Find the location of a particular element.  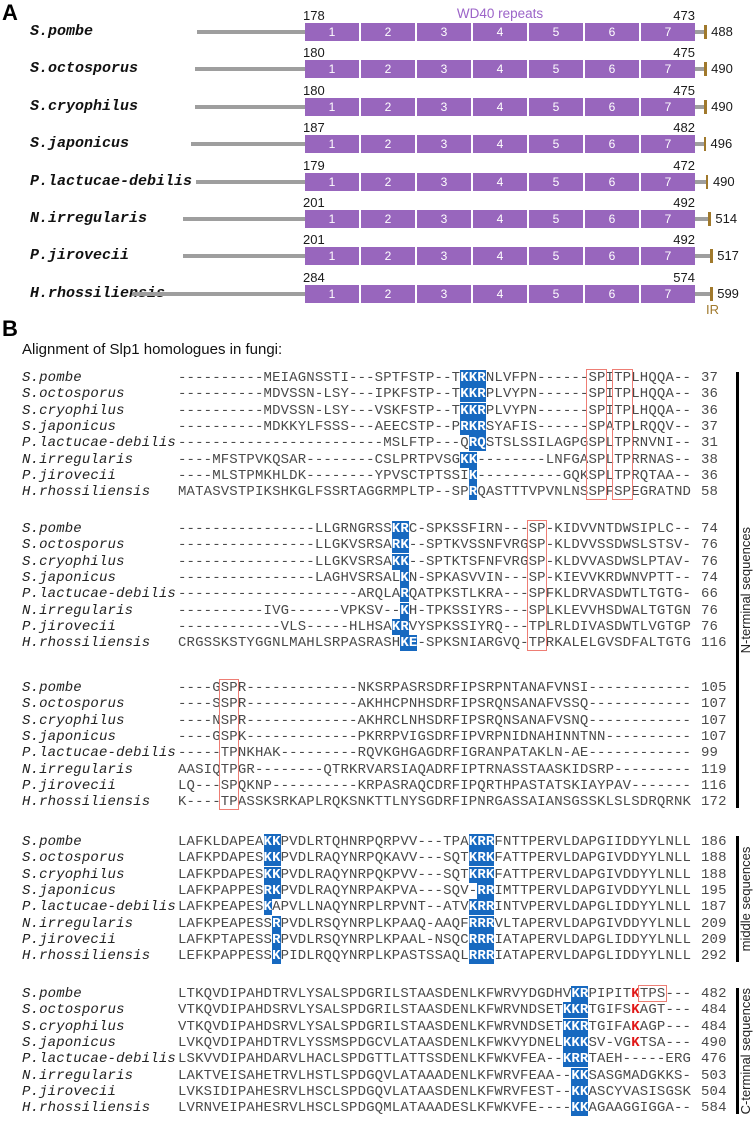

conserved-basic-residues: RRR is located at coordinates (481, 923).